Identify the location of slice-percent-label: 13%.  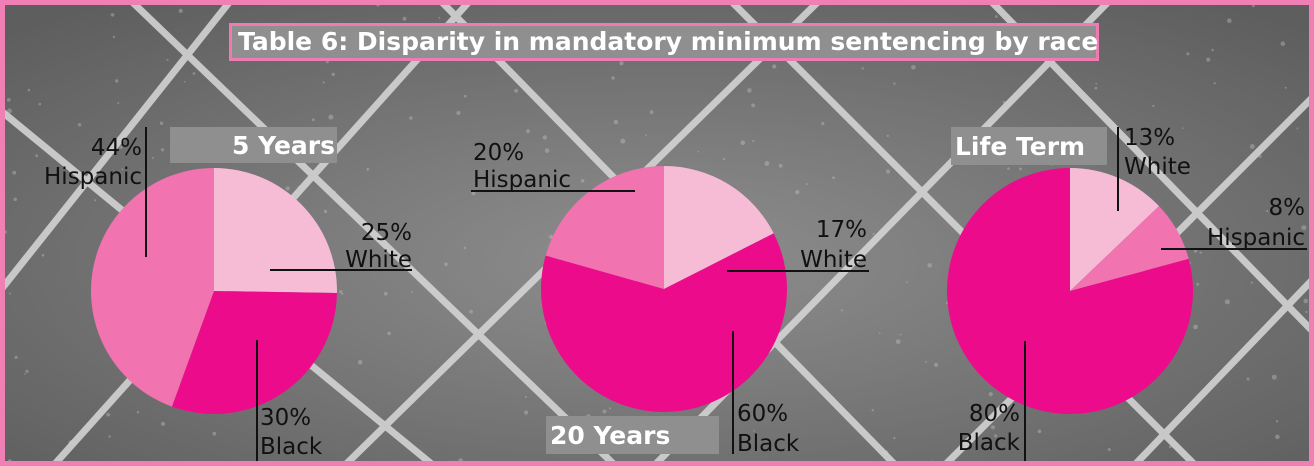
(1149, 138).